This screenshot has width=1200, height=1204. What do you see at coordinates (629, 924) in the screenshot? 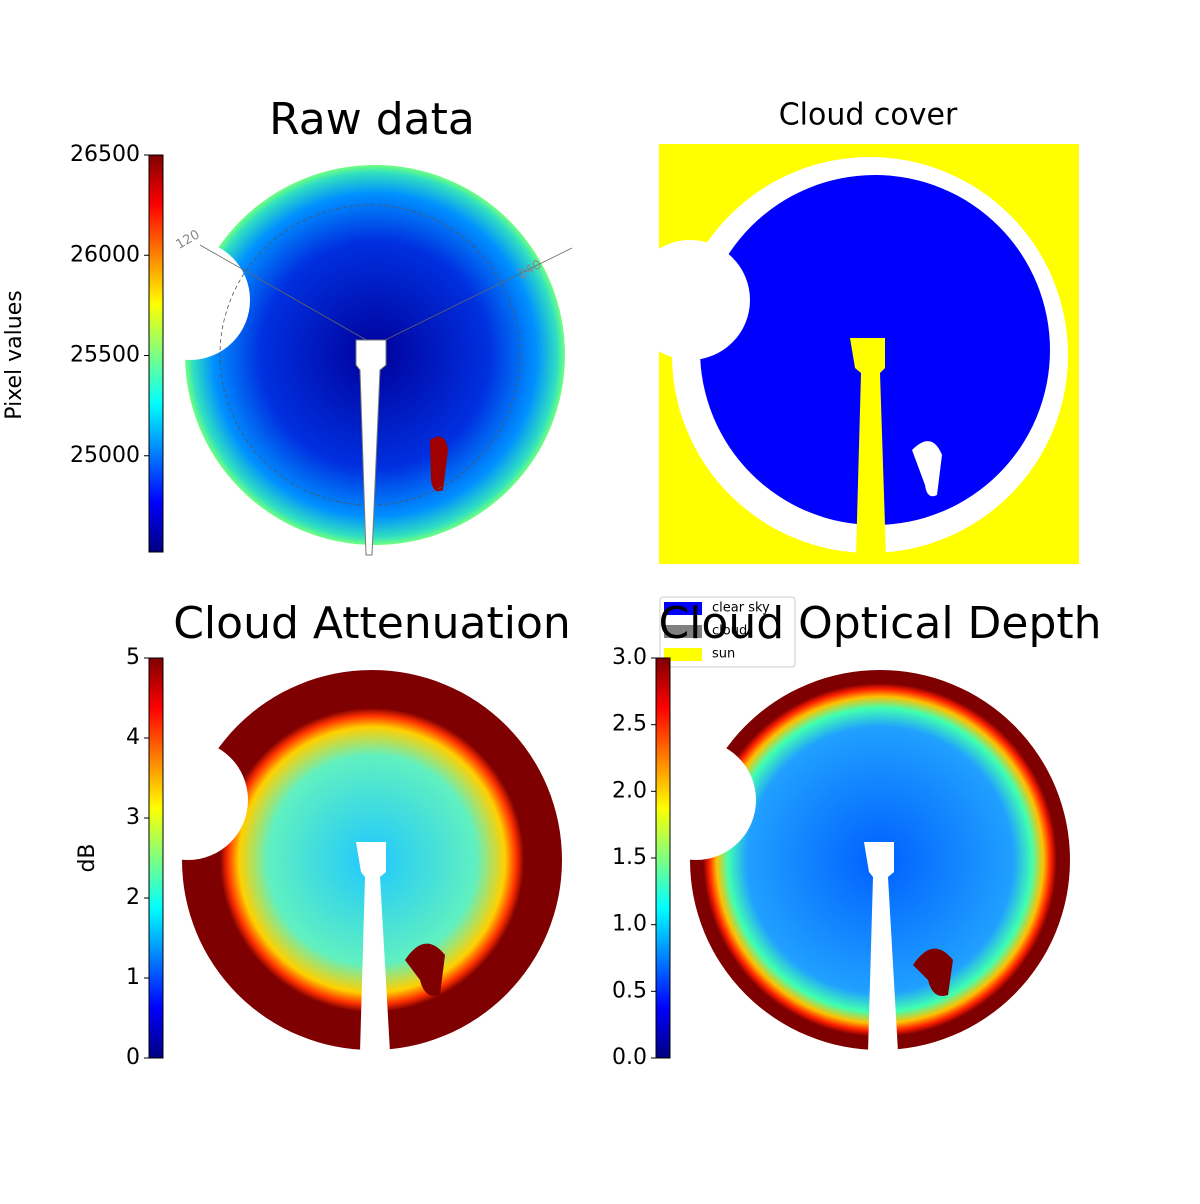
I see `tick-label: 1.0` at bounding box center [629, 924].